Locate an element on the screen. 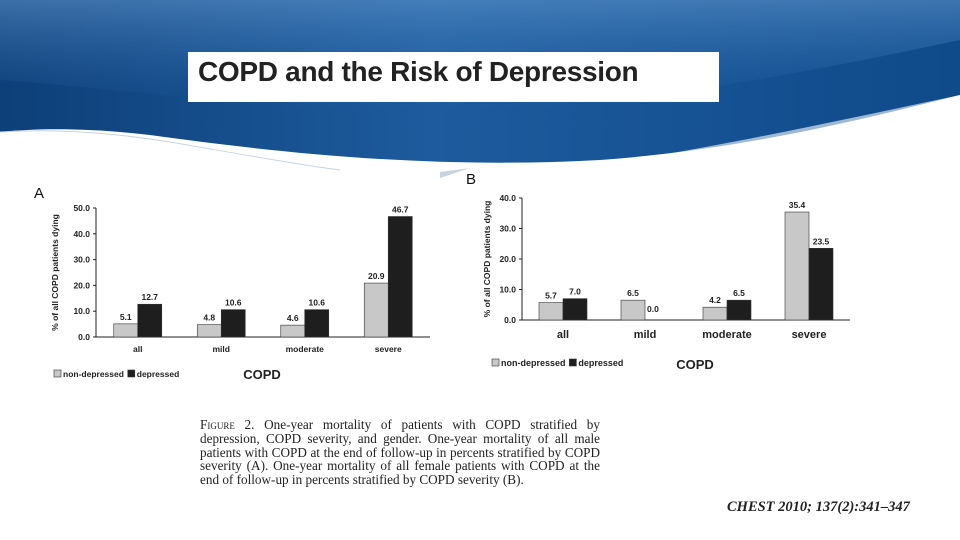  data-label: 20.9 is located at coordinates (376, 276).